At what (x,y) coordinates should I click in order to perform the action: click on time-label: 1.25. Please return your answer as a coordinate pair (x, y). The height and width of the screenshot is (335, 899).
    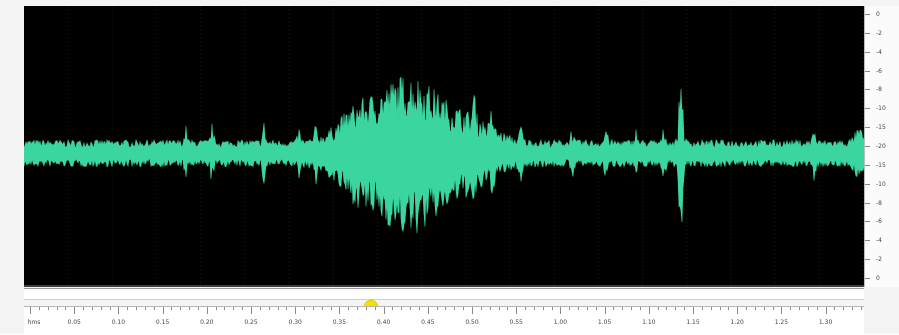
    Looking at the image, I should click on (781, 322).